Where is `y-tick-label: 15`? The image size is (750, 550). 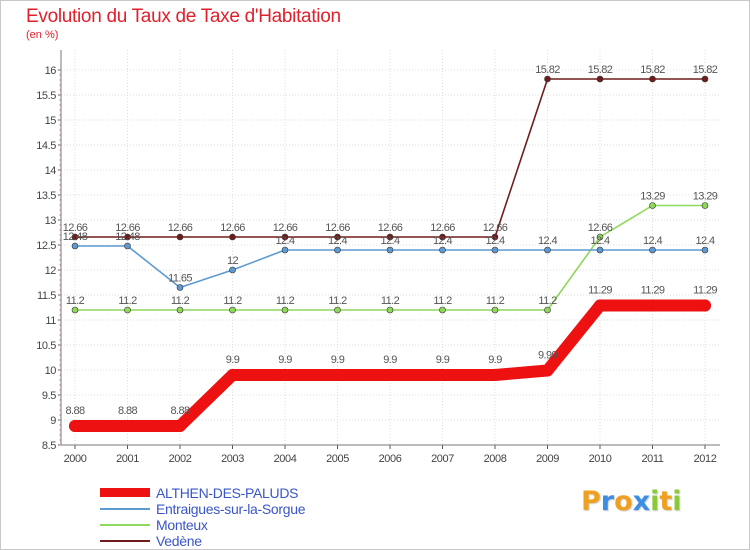
y-tick-label: 15 is located at coordinates (51, 121).